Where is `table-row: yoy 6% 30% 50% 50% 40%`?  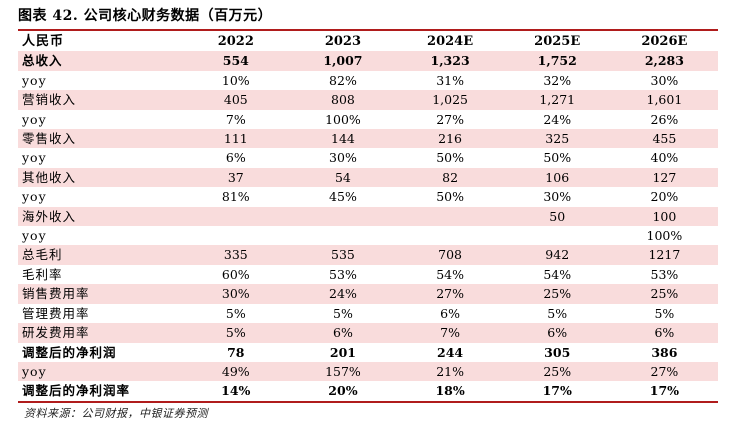
table-row: yoy 6% 30% 50% 50% 40% is located at coordinates (368, 157).